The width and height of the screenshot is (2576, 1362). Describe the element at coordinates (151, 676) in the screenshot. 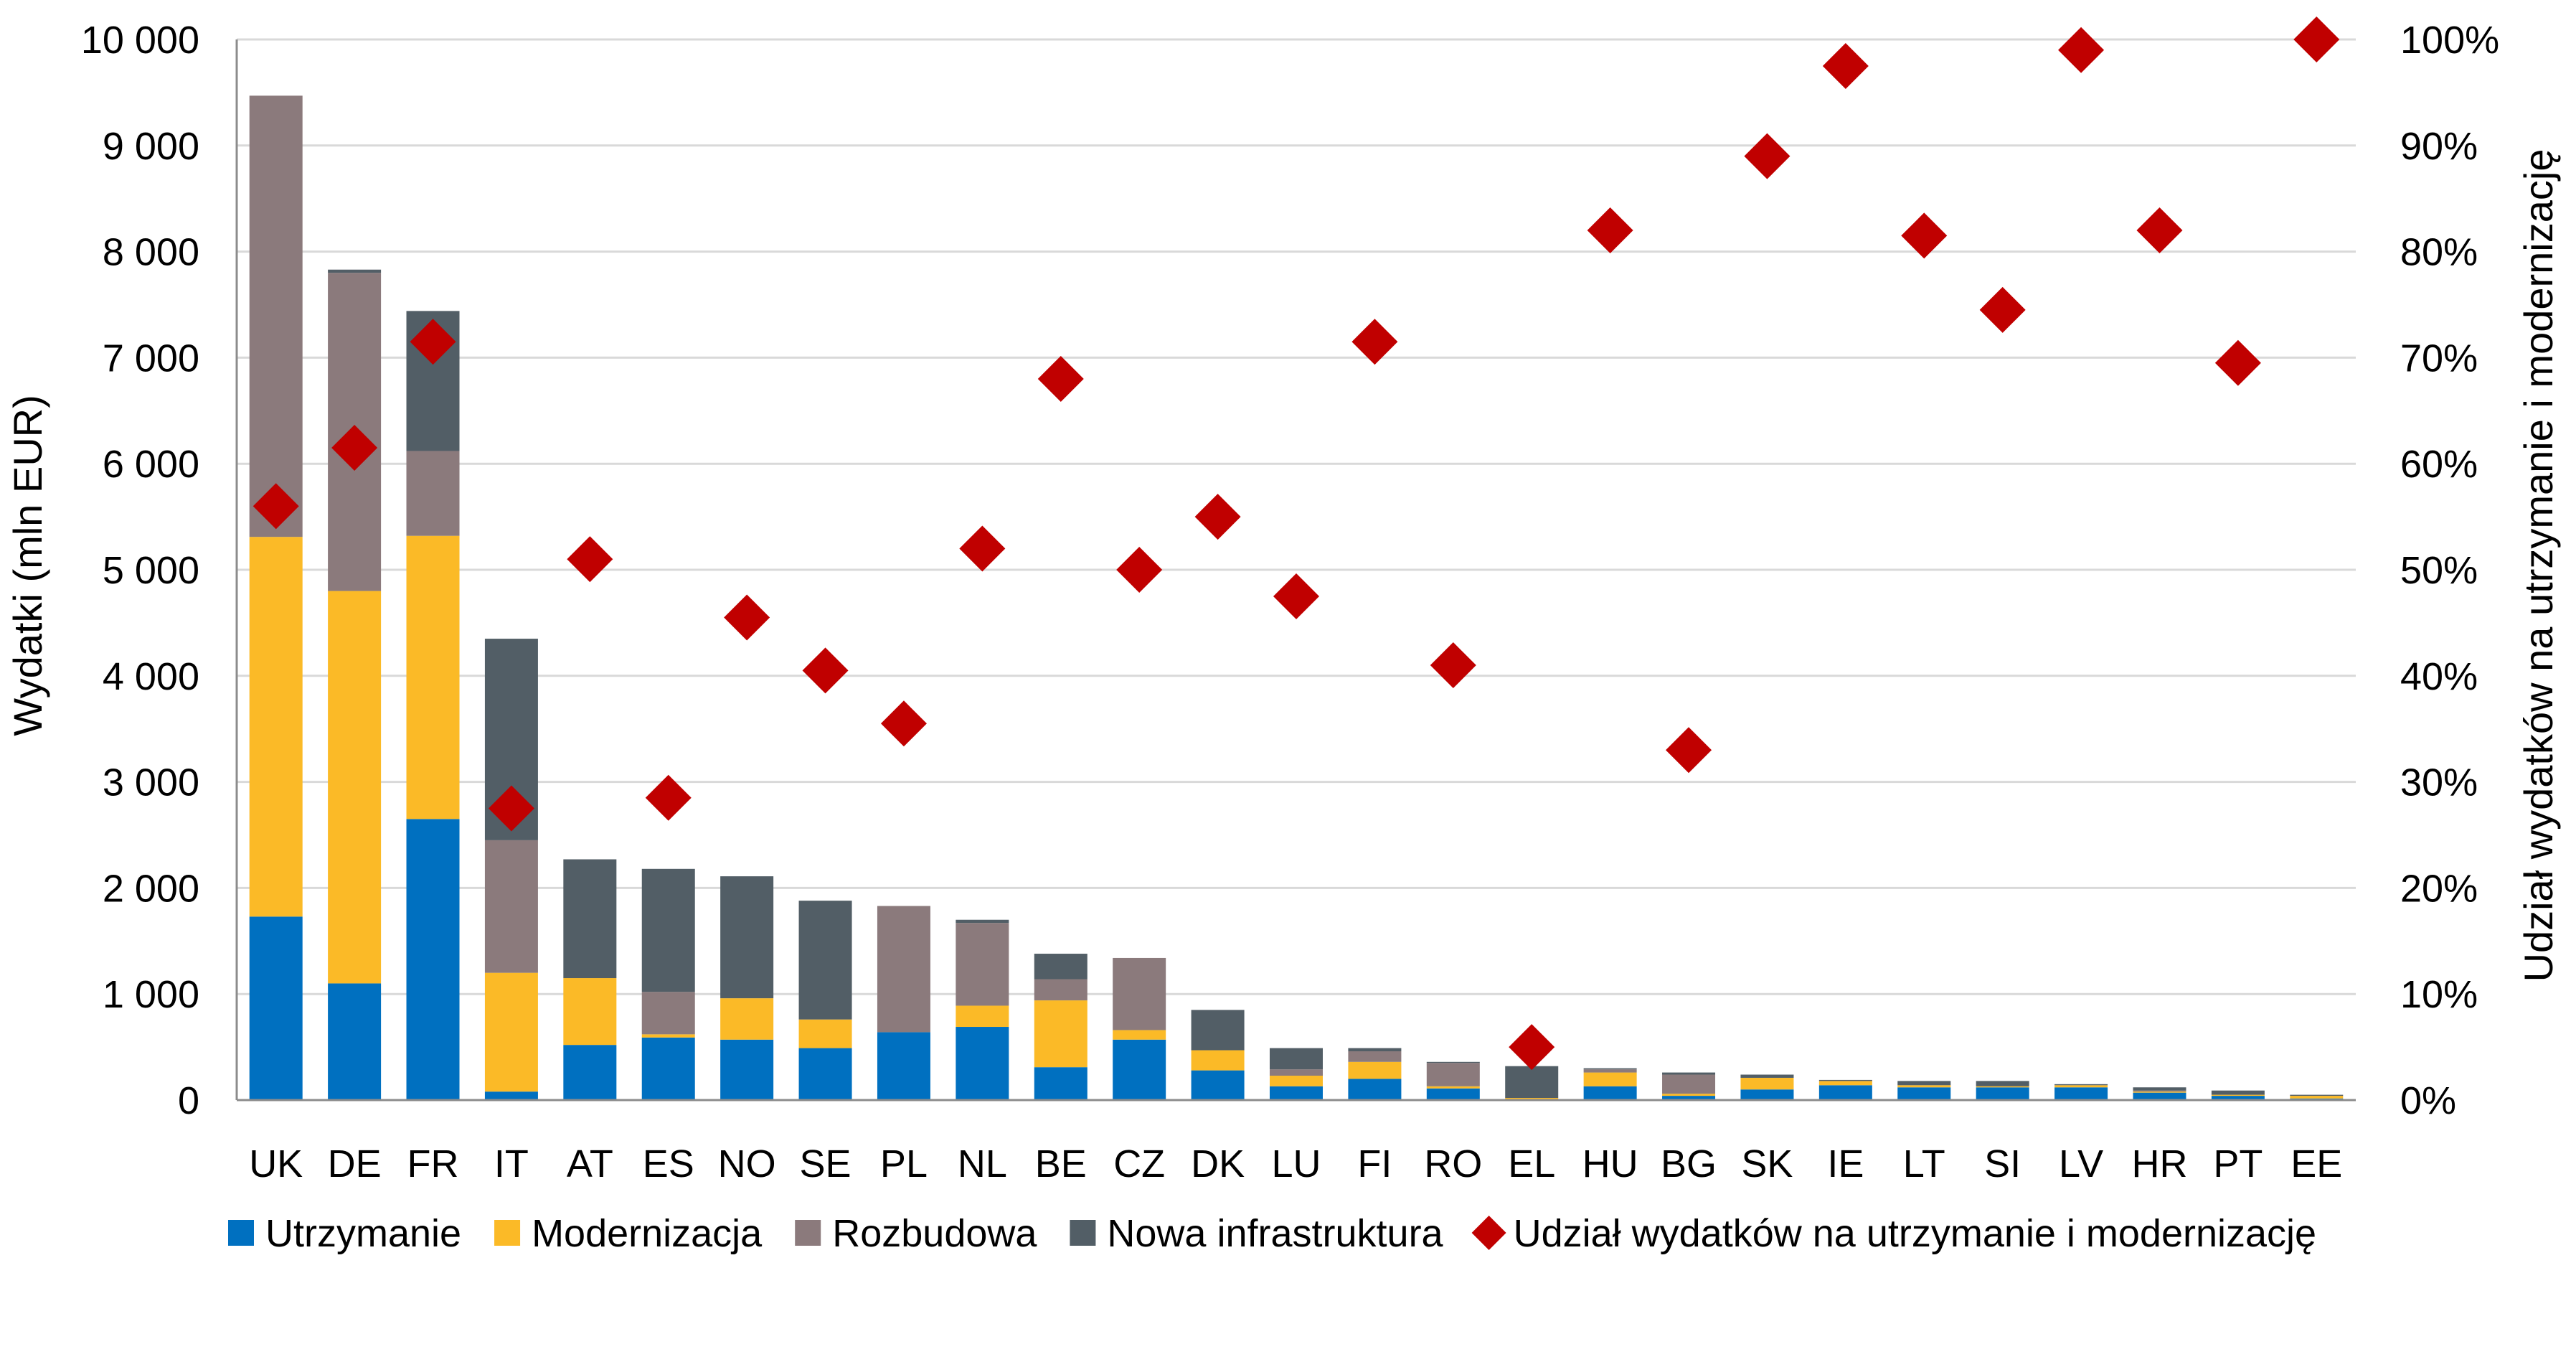

I see `y-tick-label: 4 000` at that location.